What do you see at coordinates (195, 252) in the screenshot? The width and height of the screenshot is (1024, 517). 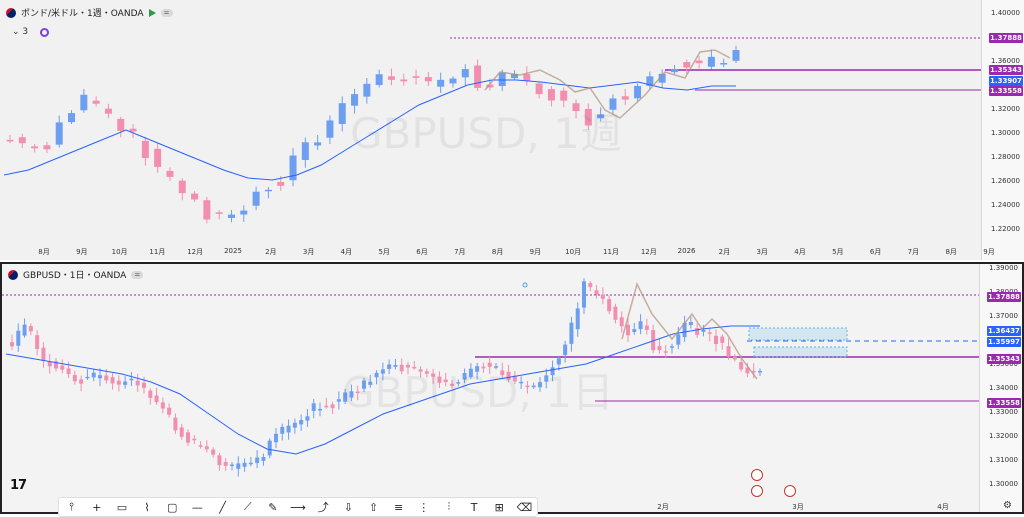 I see `time-tick-label: 12月` at bounding box center [195, 252].